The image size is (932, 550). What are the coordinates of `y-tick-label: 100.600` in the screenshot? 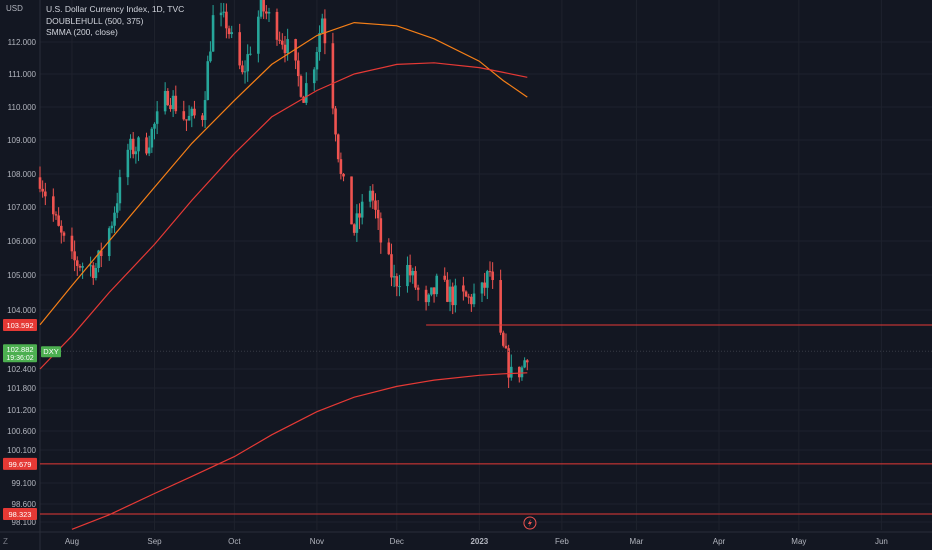 It's located at (21, 431).